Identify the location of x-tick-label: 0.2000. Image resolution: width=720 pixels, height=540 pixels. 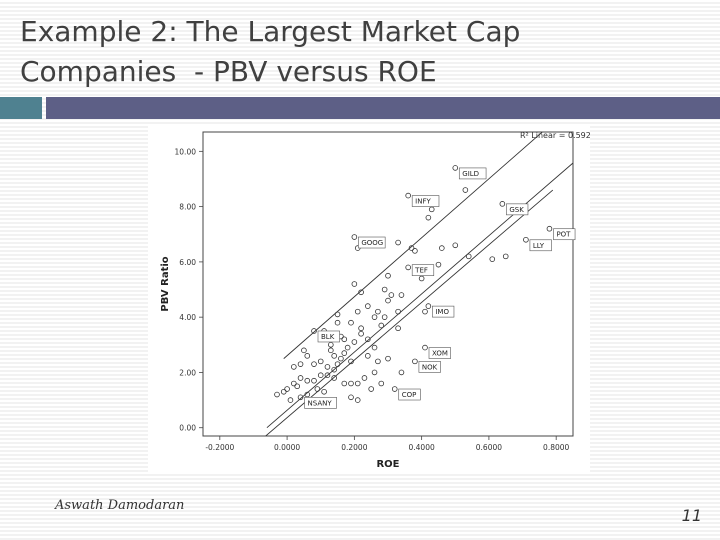
(354, 447).